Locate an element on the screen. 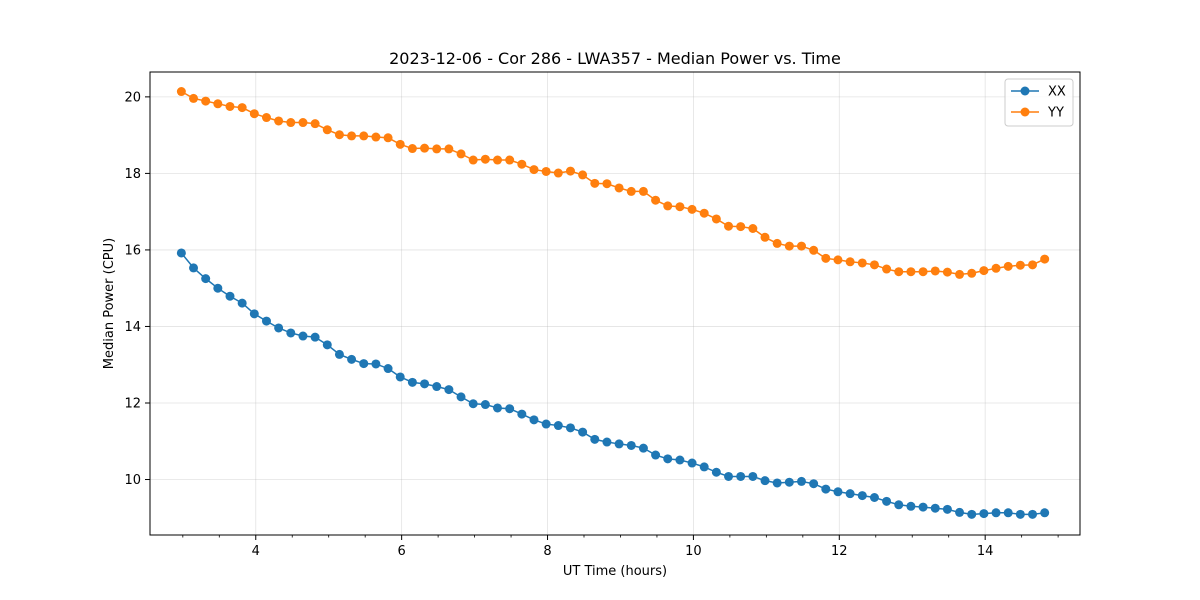  y-tick-label: 14 is located at coordinates (132, 327).